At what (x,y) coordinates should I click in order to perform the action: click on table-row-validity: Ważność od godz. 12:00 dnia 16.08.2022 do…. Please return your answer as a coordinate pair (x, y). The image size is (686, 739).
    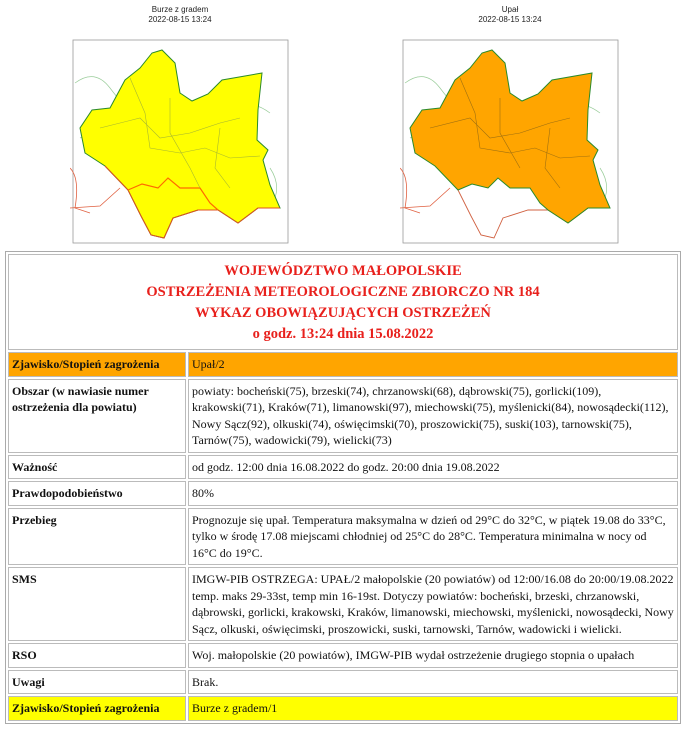
    Looking at the image, I should click on (343, 466).